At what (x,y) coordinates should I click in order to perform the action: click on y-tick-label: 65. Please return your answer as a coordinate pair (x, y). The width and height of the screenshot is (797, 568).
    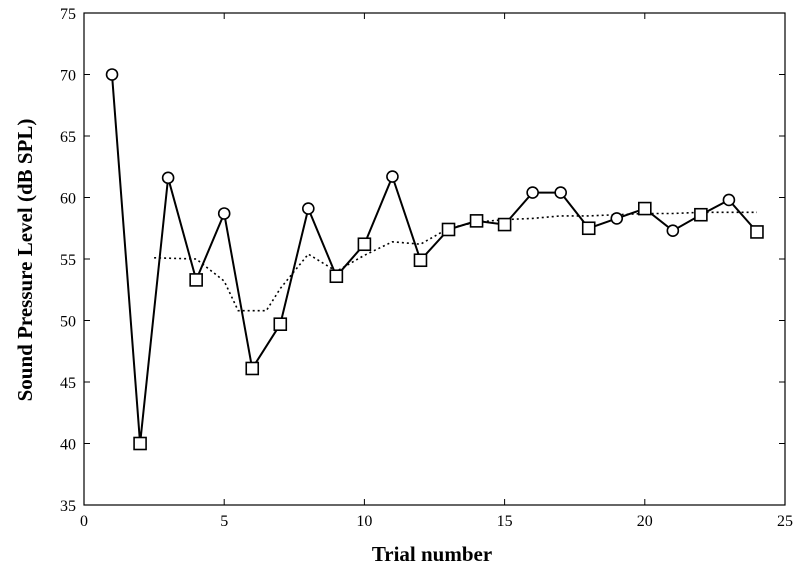
    Looking at the image, I should click on (68, 137).